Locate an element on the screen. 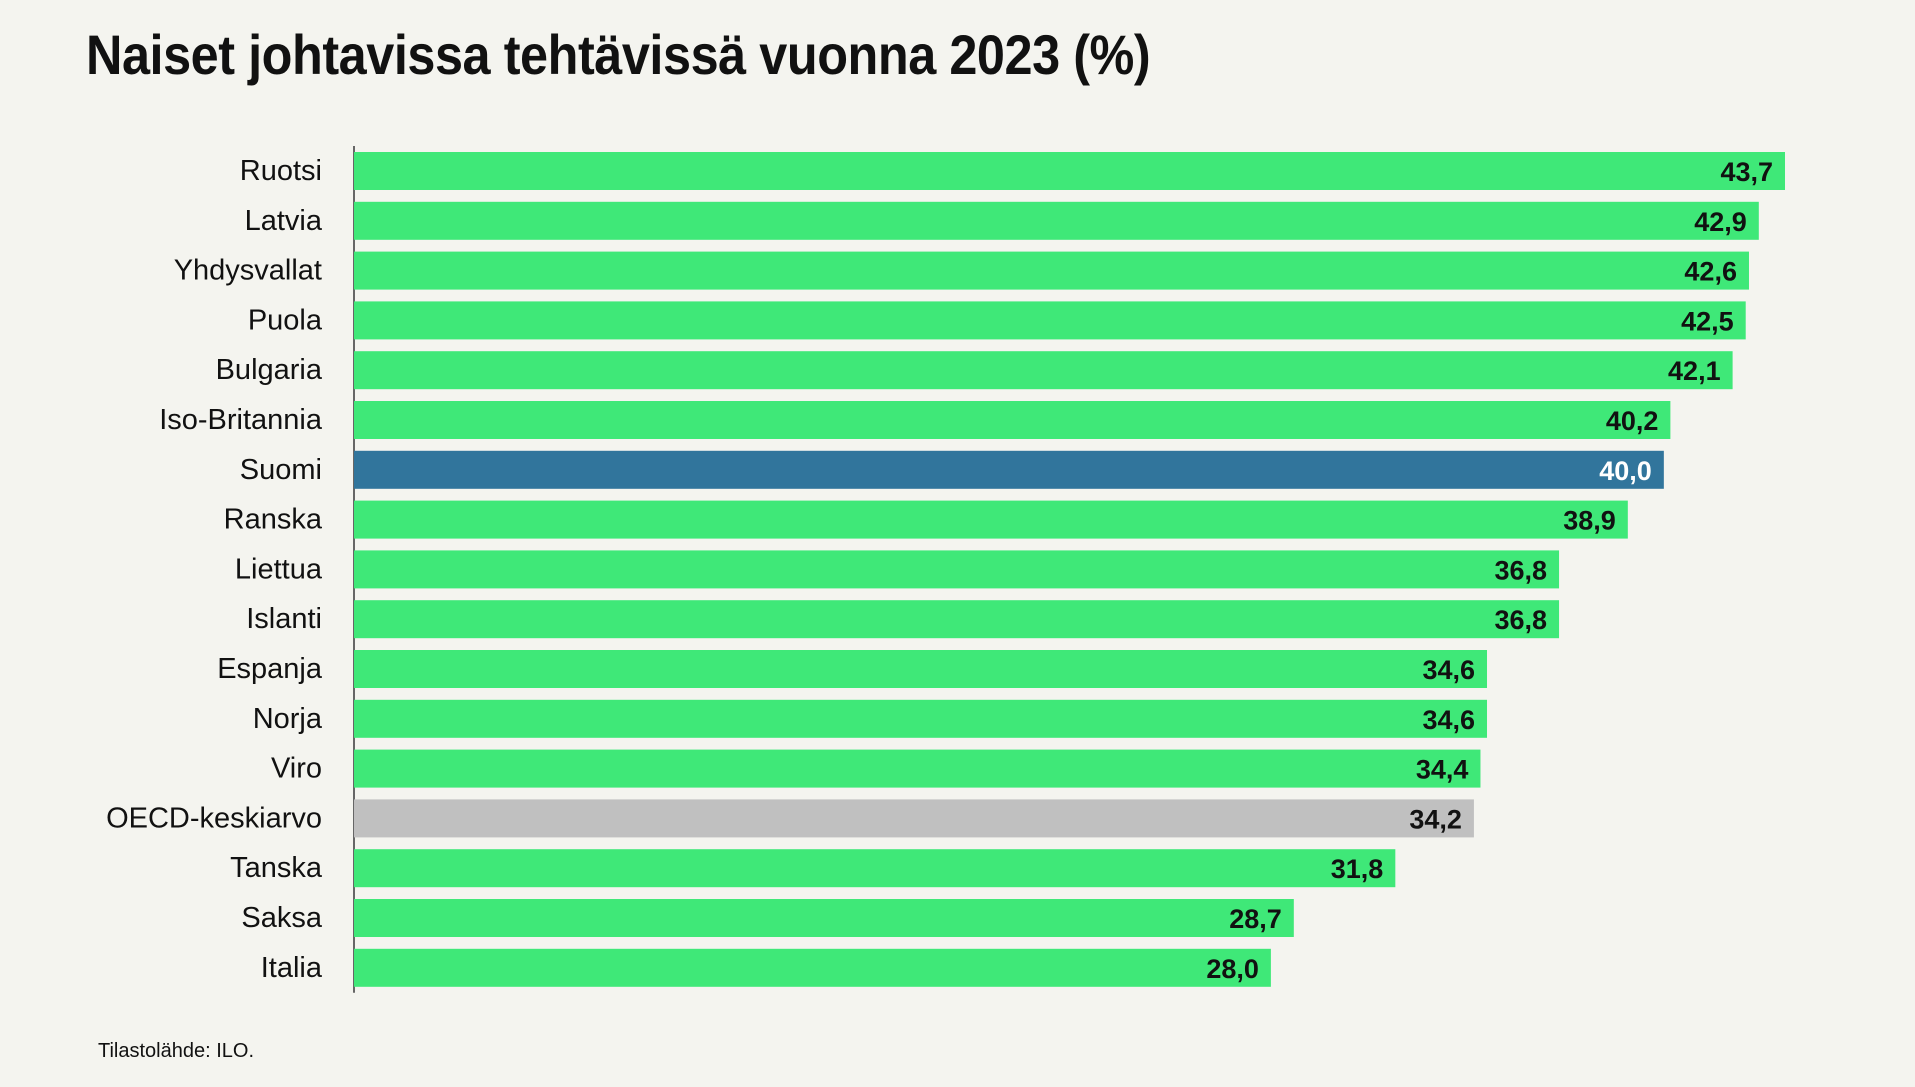 This screenshot has width=1915, height=1087. bar-italia is located at coordinates (812, 967).